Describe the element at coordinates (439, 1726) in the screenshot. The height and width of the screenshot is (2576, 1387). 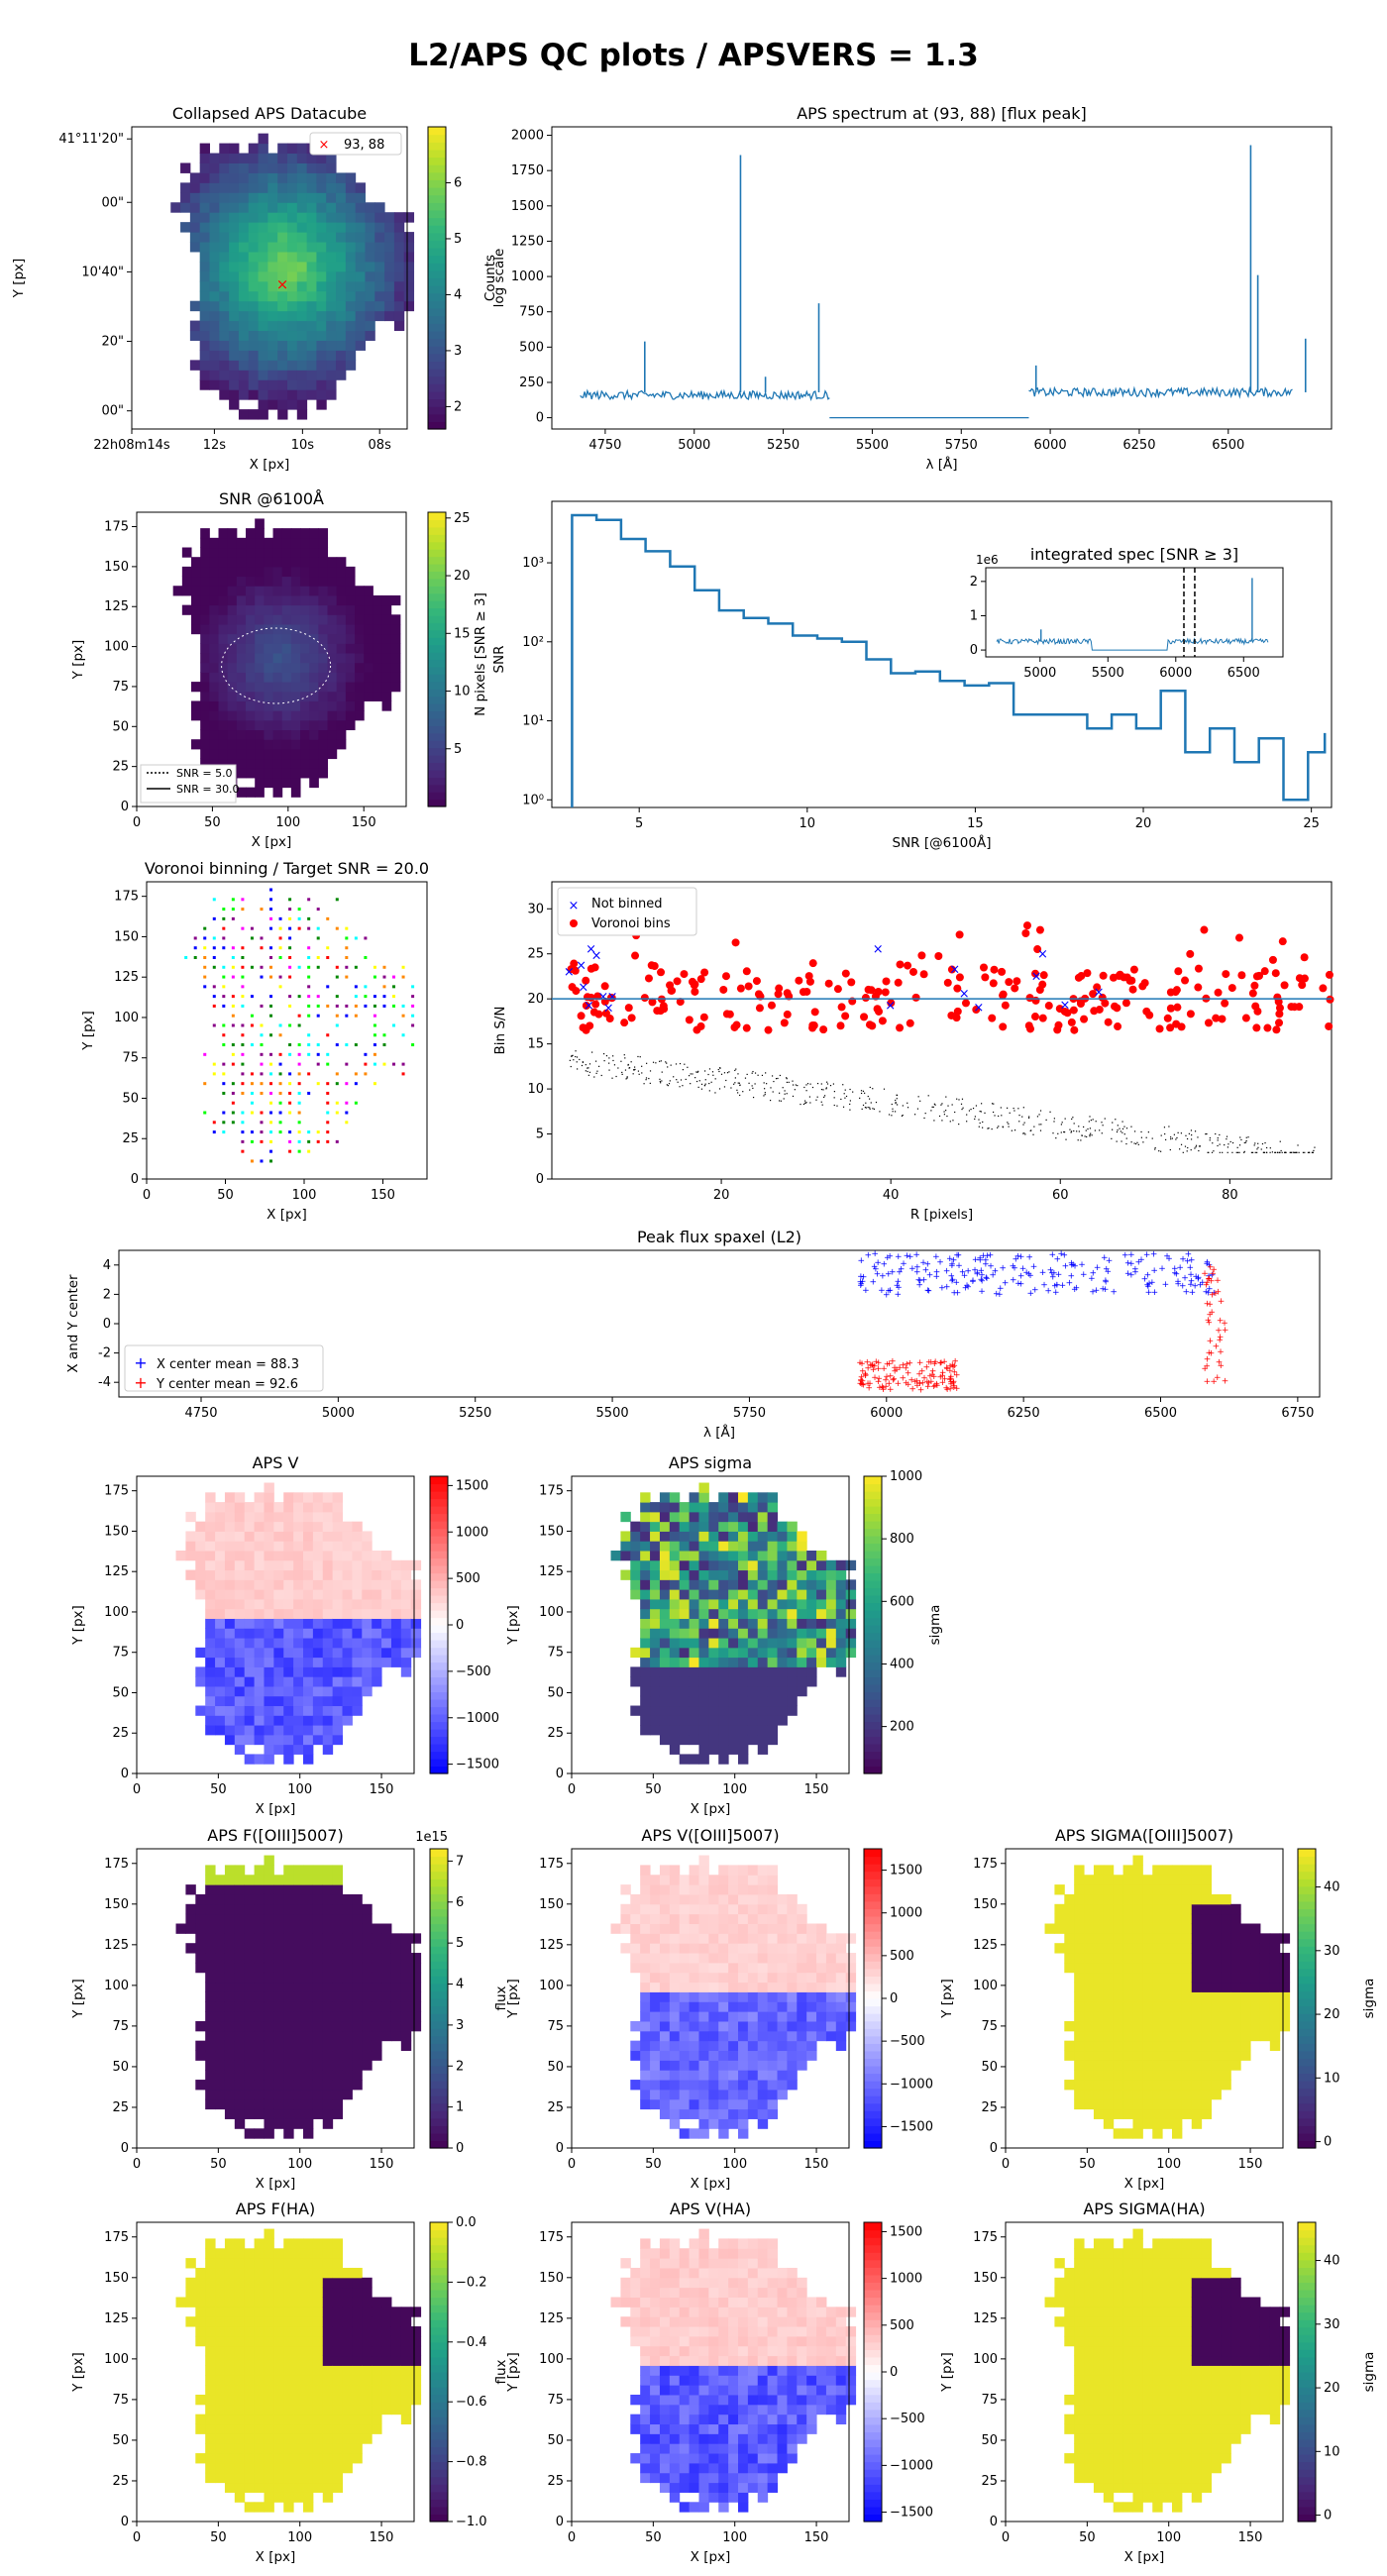
I see `v-colorbar-cell` at that location.